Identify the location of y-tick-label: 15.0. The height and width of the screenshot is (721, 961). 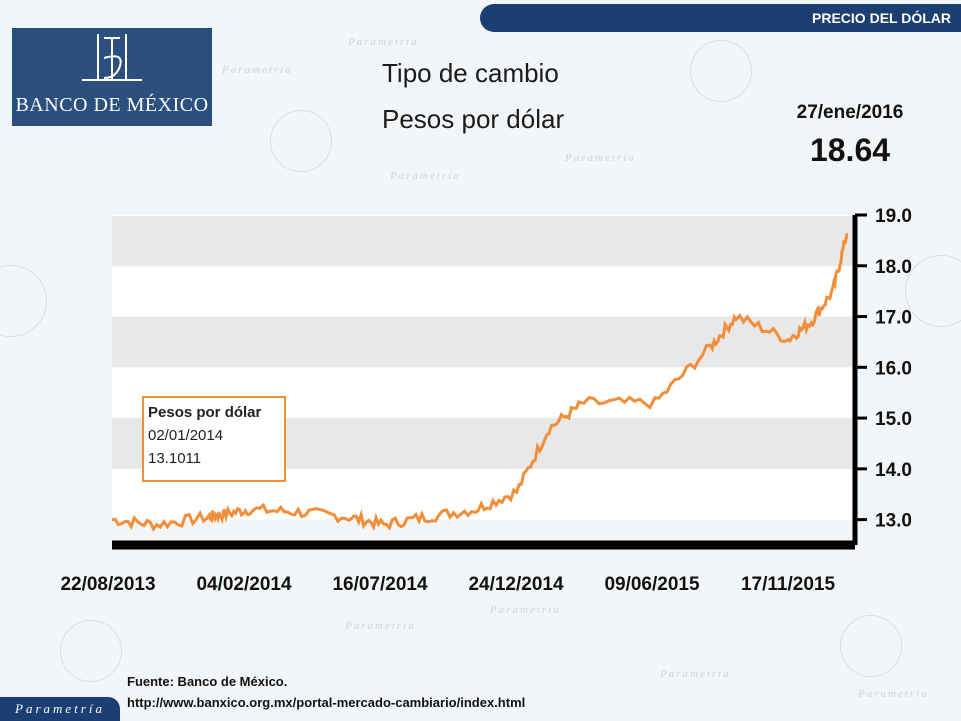
(893, 419).